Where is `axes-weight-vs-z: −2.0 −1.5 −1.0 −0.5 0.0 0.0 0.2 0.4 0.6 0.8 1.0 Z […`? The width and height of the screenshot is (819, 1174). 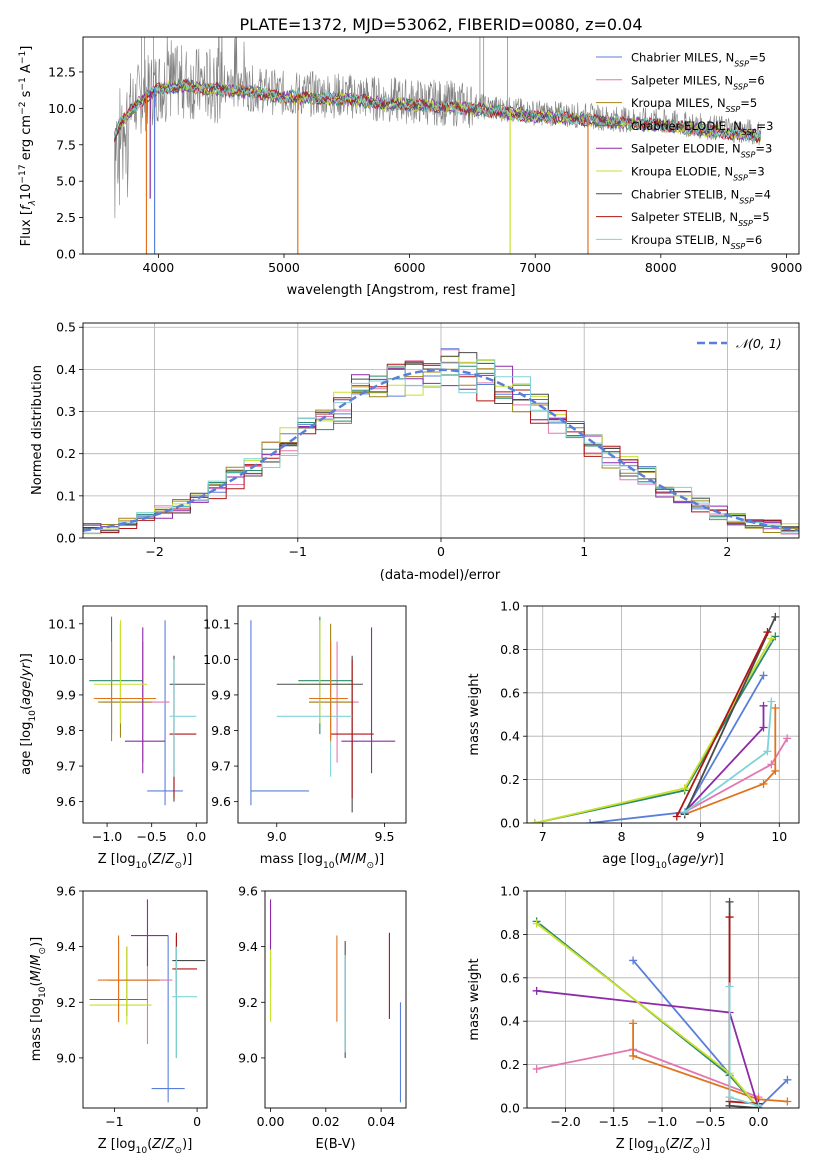 axes-weight-vs-z: −2.0 −1.5 −1.0 −0.5 0.0 0.0 0.2 0.4 0.6 0.8 1.0 Z [… is located at coordinates (633, 1020).